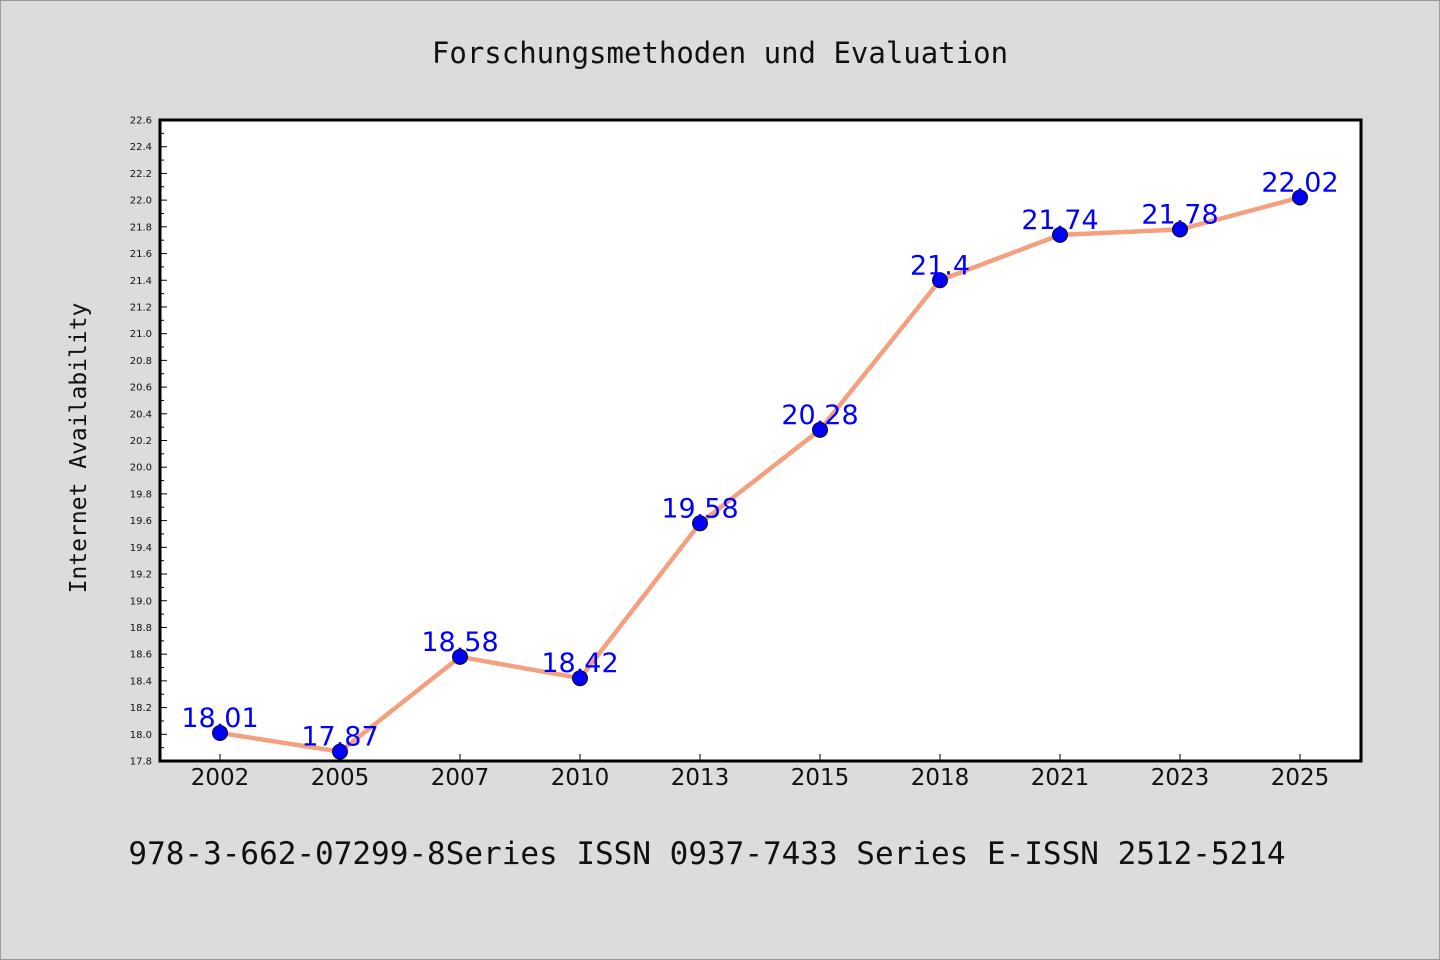 Image resolution: width=1440 pixels, height=960 pixels. What do you see at coordinates (141, 414) in the screenshot?
I see `y-tick-label: 20.4` at bounding box center [141, 414].